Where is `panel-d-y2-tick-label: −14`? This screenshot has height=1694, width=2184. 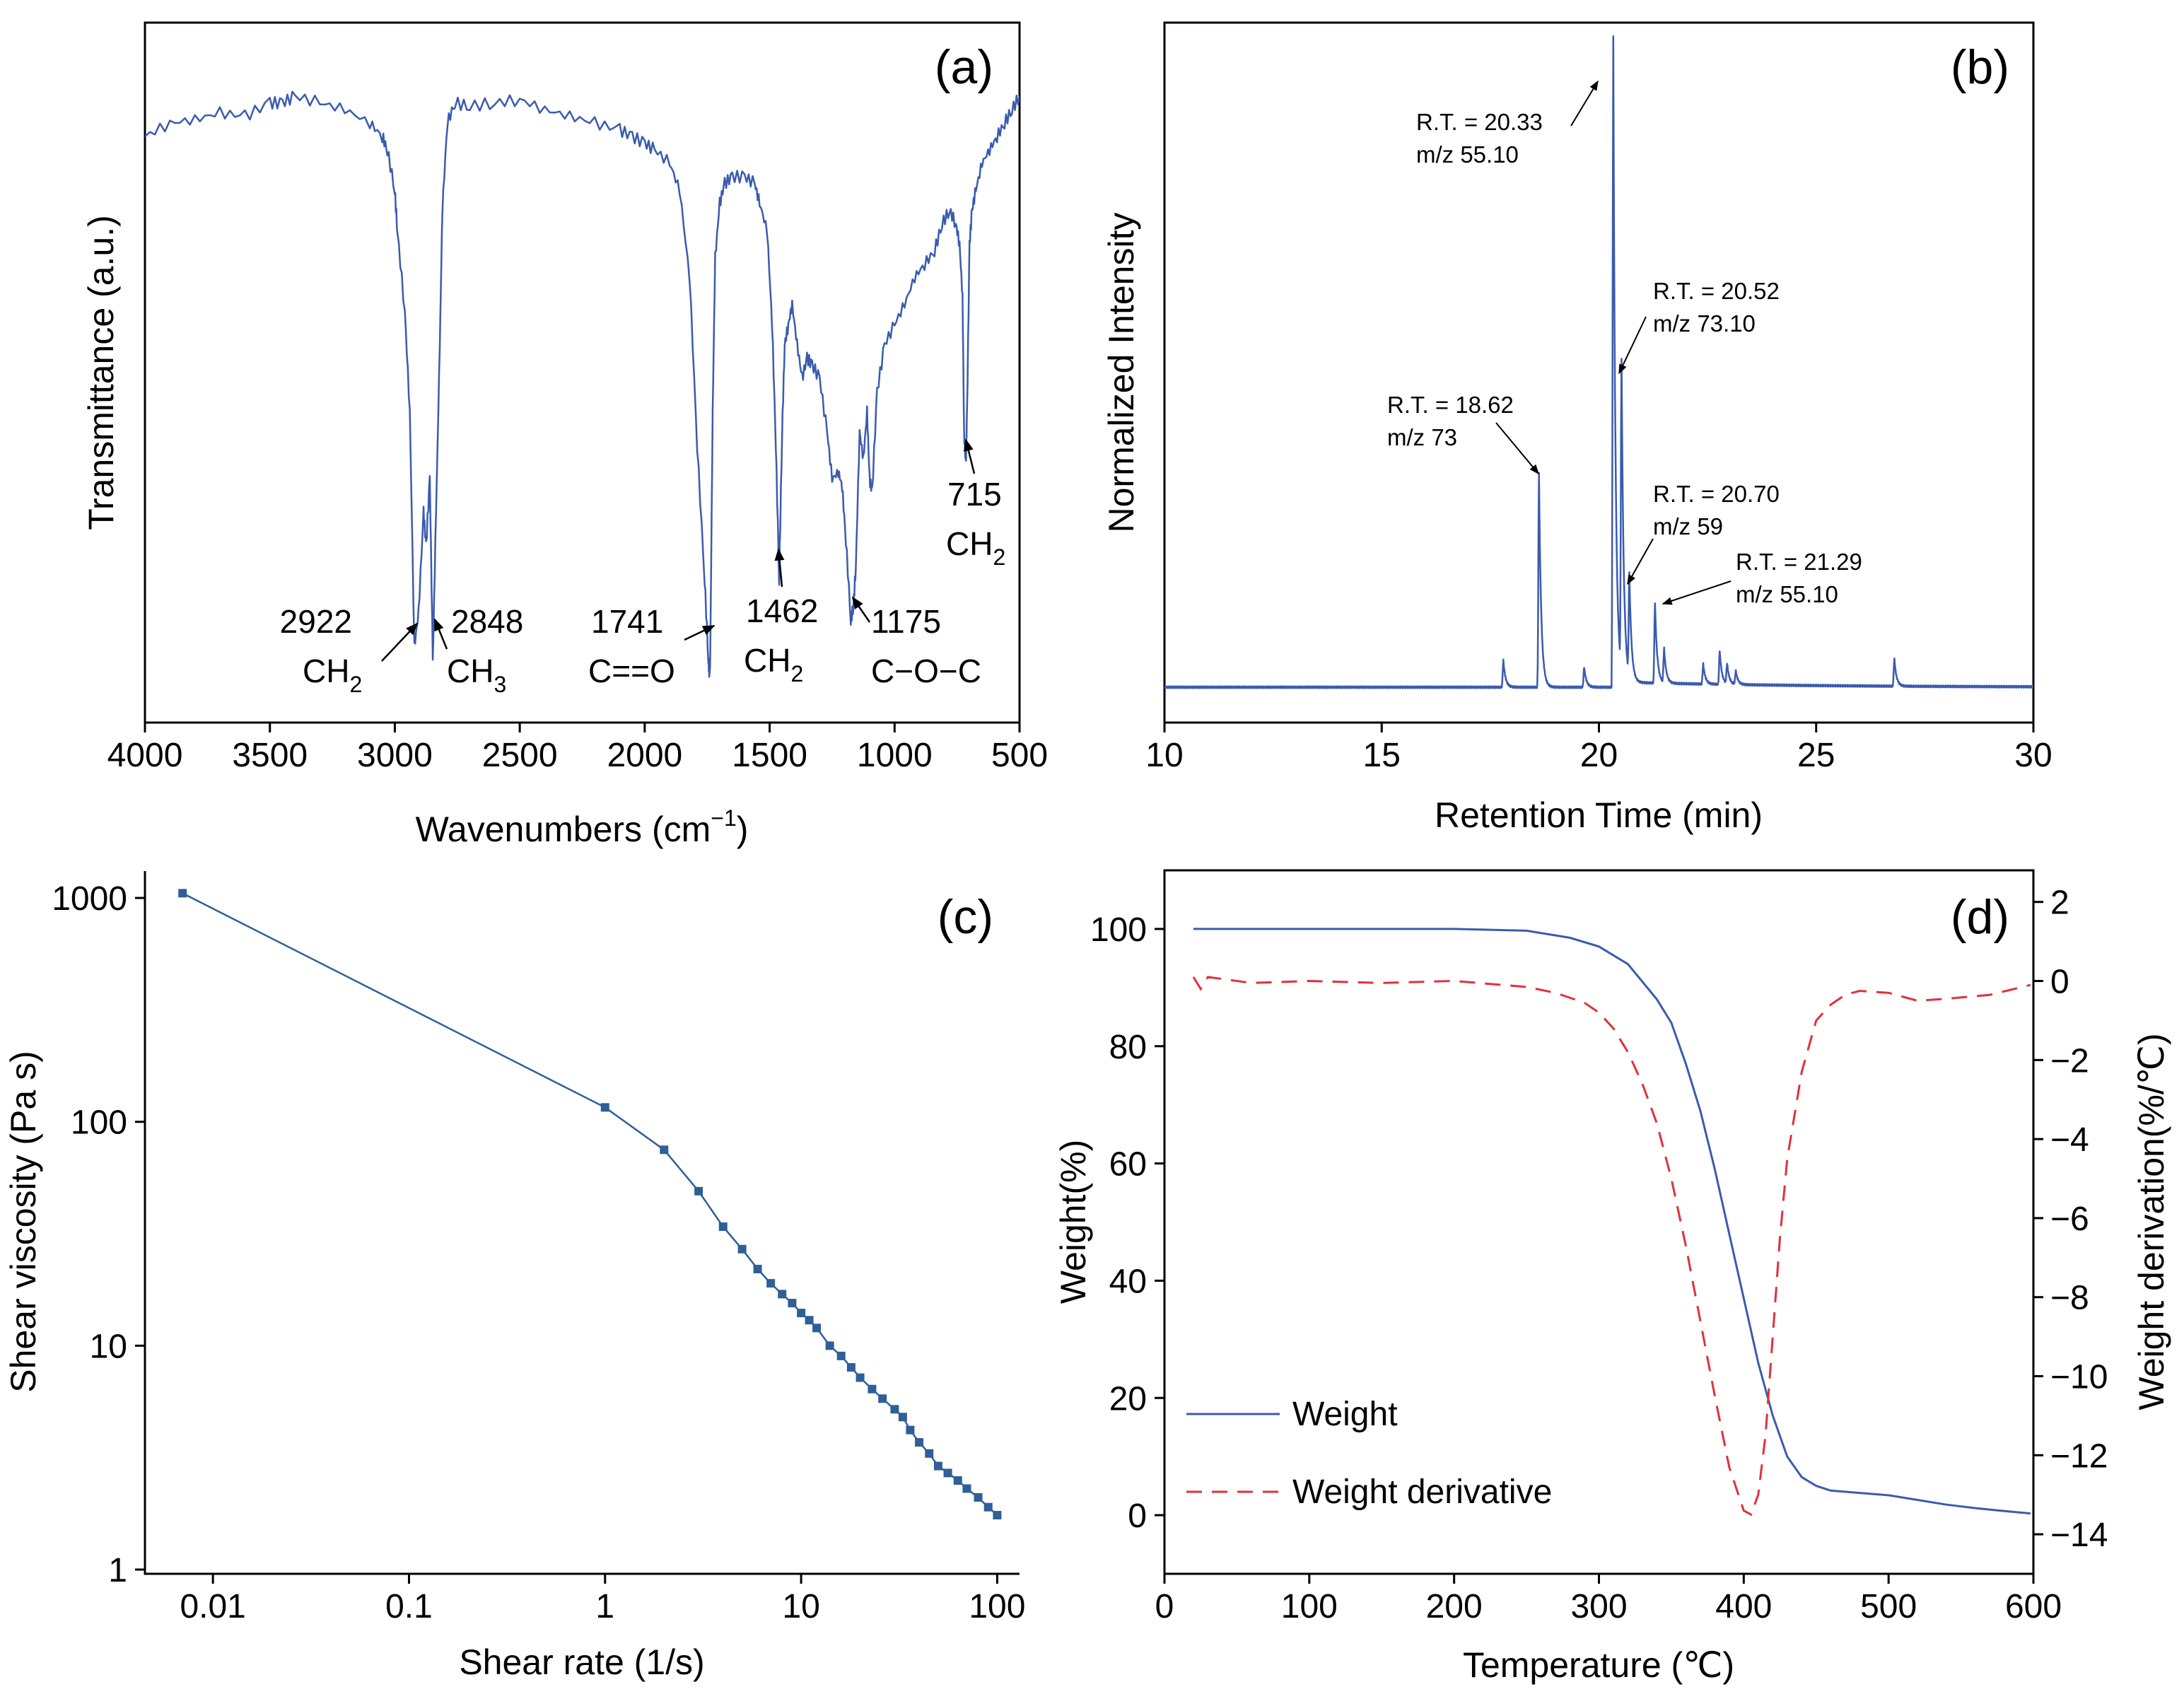
panel-d-y2-tick-label: −14 is located at coordinates (2079, 1535).